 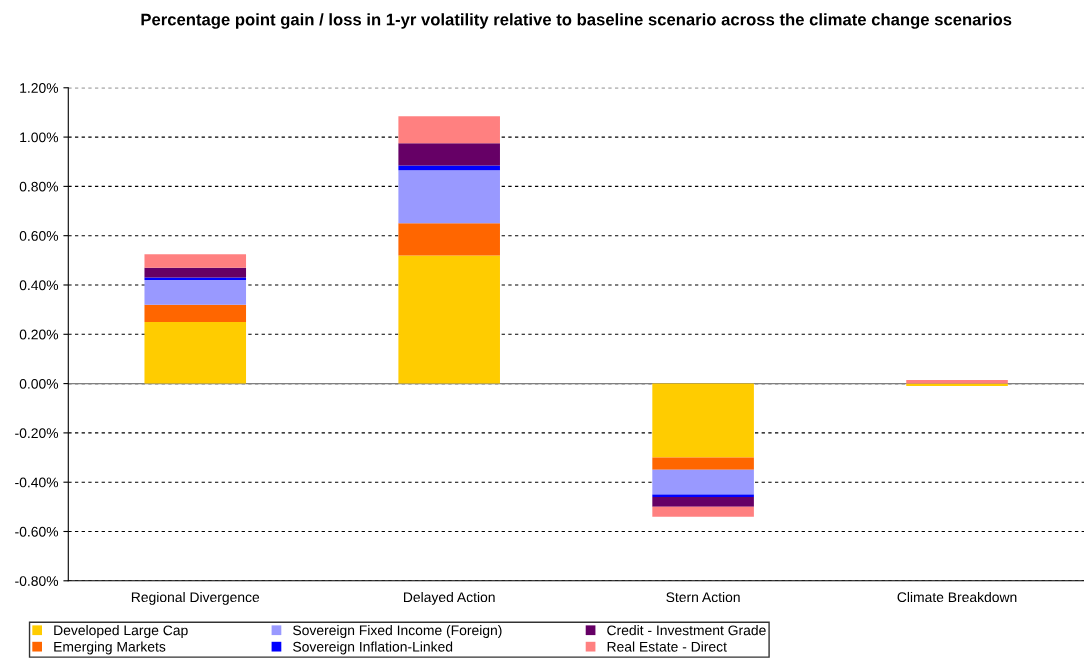 I want to click on legend-label: Sovereign Inflation-Linked, so click(x=373, y=648).